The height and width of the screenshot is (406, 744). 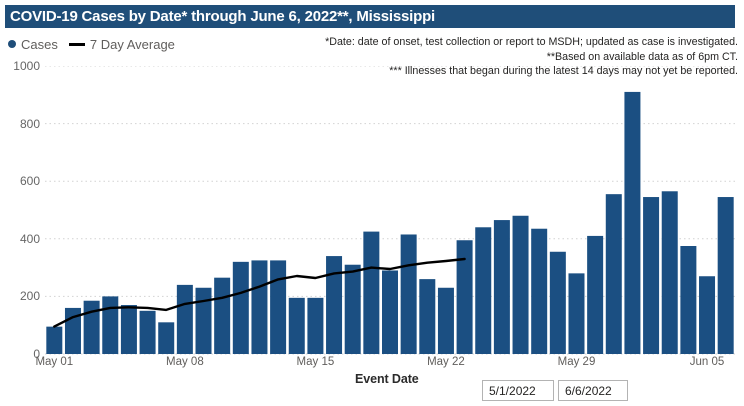 I want to click on x-axis-title: Event Date, so click(x=387, y=379).